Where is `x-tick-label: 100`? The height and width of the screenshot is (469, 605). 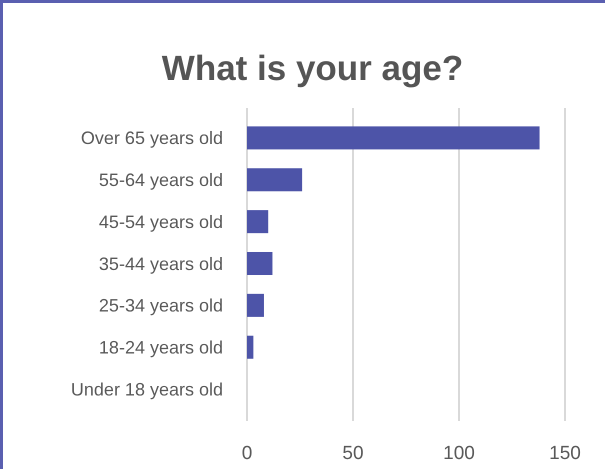
x-tick-label: 100 is located at coordinates (459, 453).